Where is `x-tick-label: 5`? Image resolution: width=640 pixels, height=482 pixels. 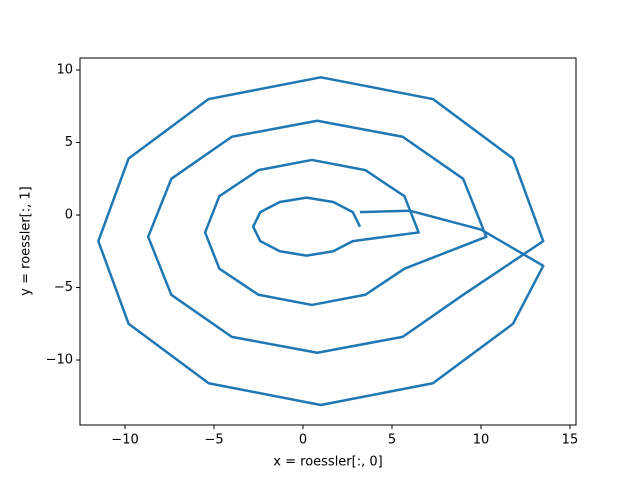 x-tick-label: 5 is located at coordinates (392, 440).